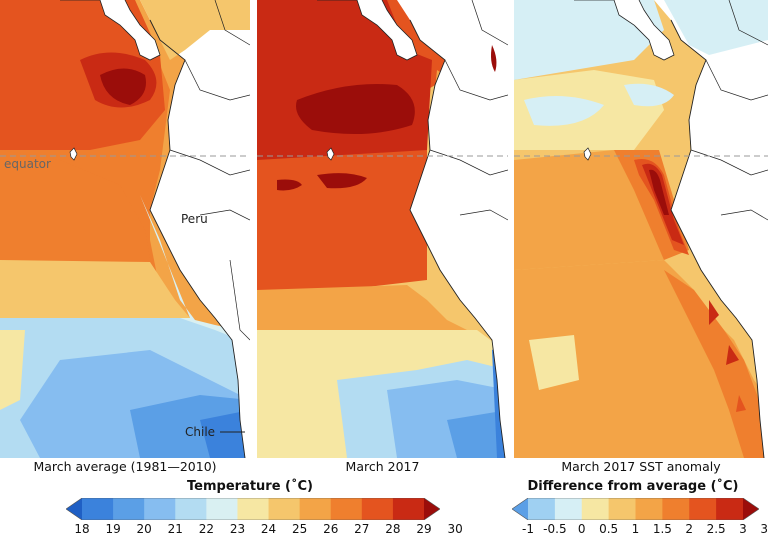 Image resolution: width=768 pixels, height=545 pixels. What do you see at coordinates (27, 164) in the screenshot?
I see `equator-label: equator` at bounding box center [27, 164].